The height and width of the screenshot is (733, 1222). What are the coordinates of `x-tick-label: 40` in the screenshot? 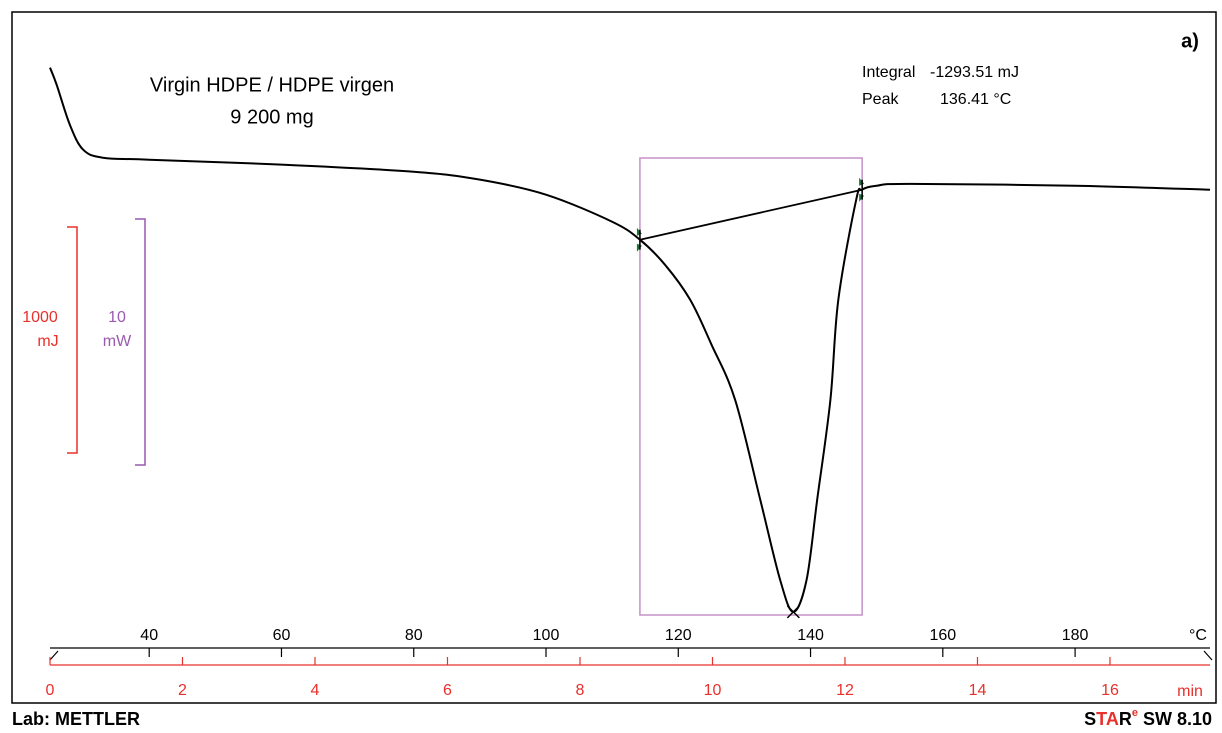 It's located at (149, 635).